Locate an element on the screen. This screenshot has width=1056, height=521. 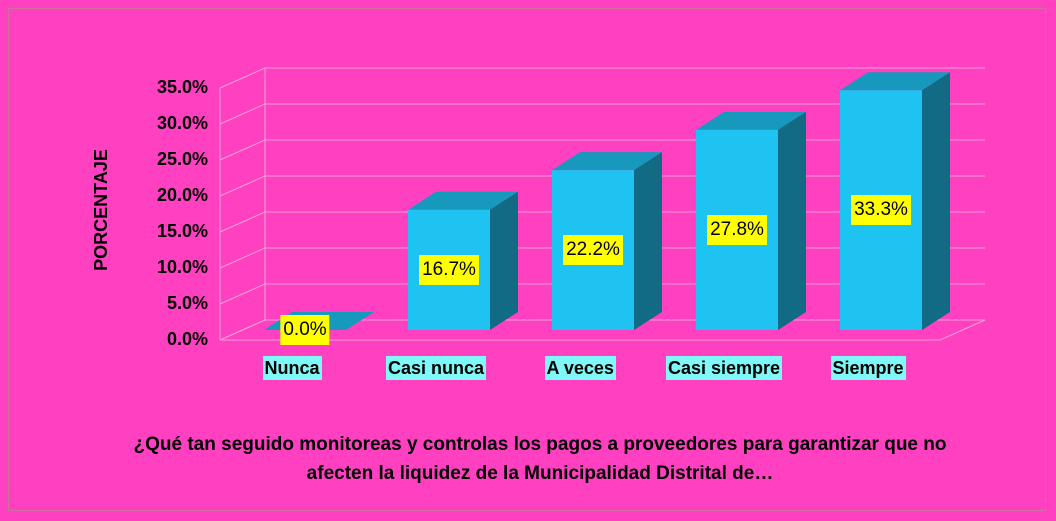
value-label: 33.3% is located at coordinates (881, 210).